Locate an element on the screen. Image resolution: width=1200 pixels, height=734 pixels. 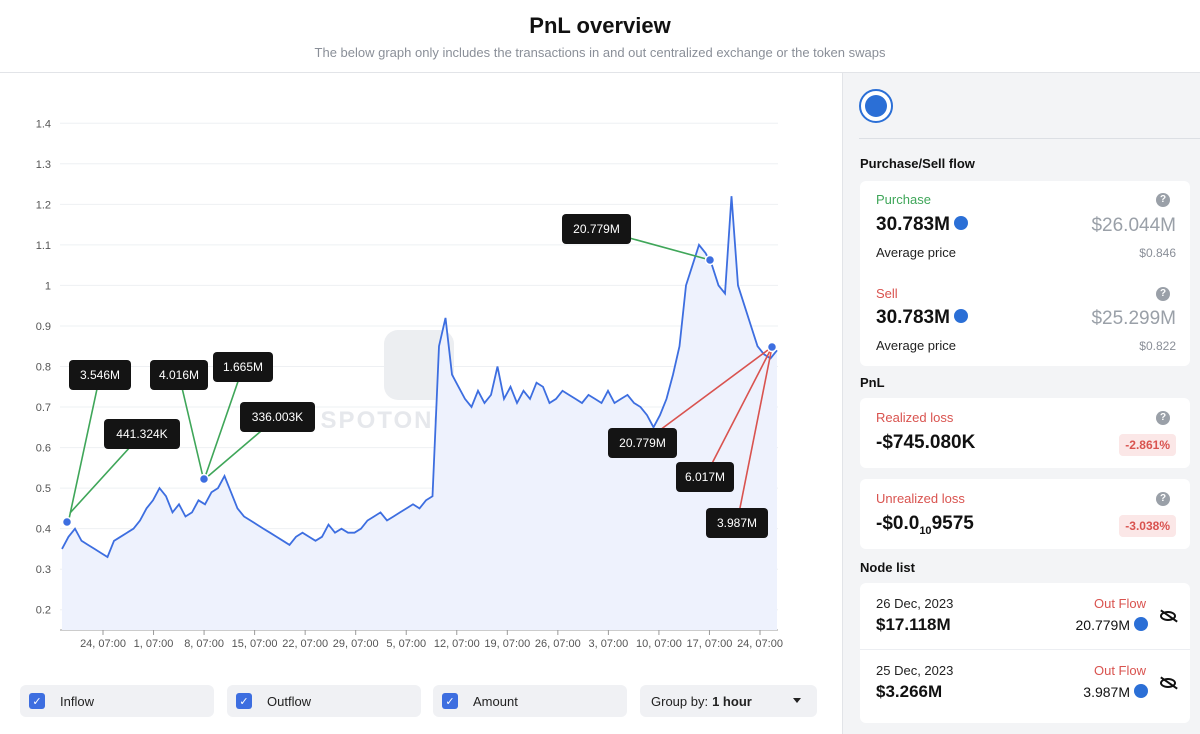
node-amount: $3.266M is located at coordinates (909, 691).